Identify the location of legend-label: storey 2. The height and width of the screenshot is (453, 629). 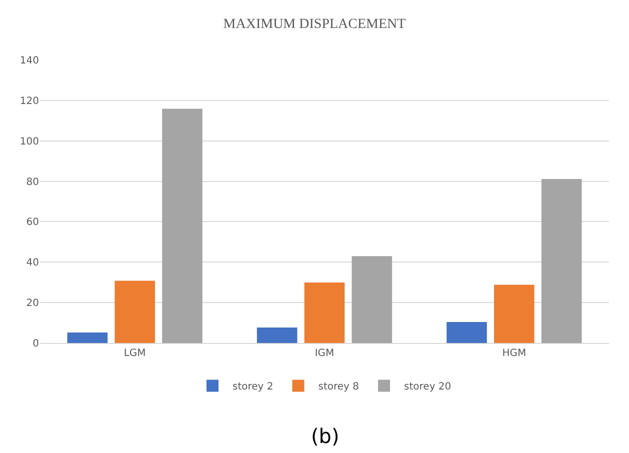
(253, 387).